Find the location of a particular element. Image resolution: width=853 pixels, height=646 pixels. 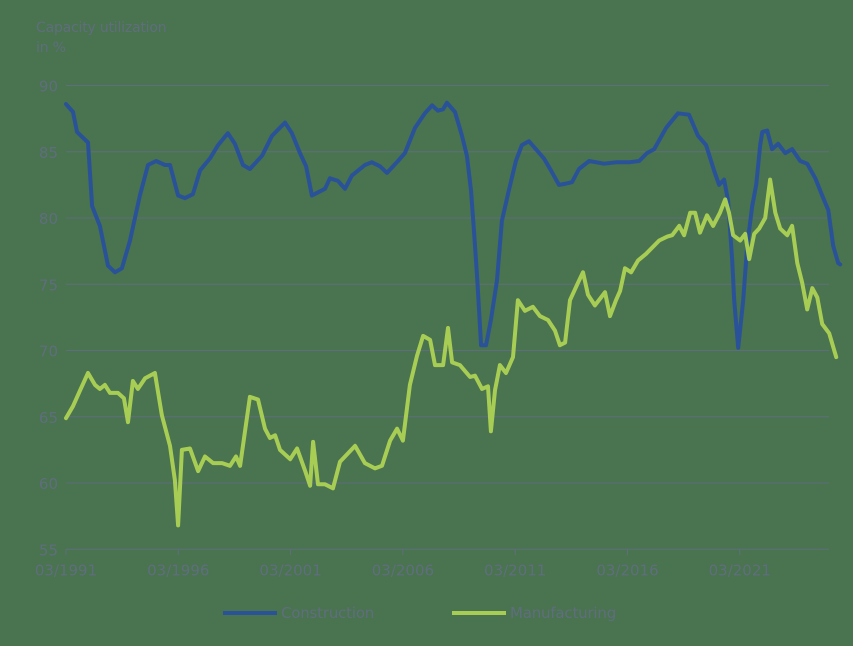

y-tick-label: 85 is located at coordinates (48, 153).